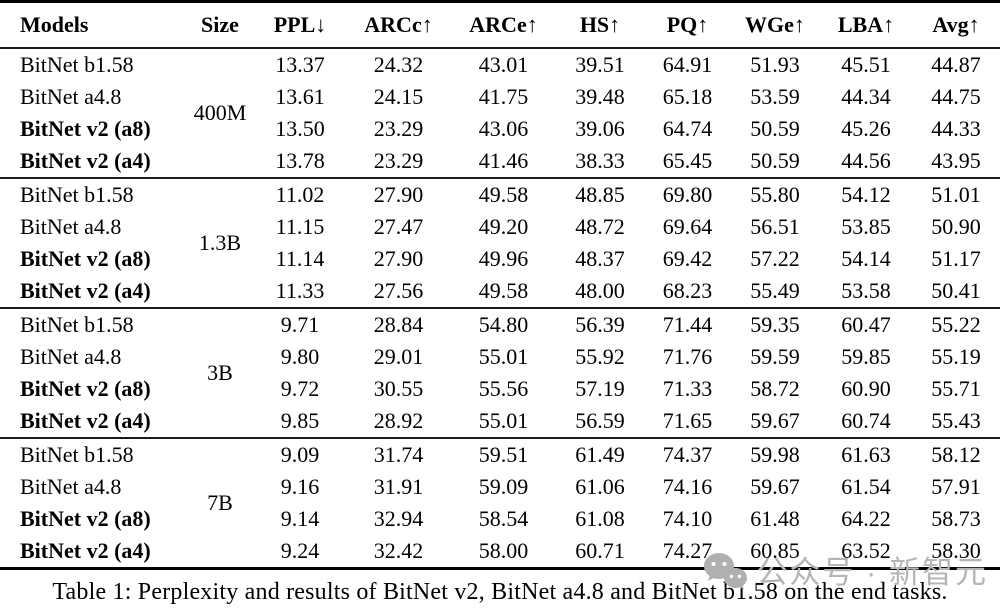  Describe the element at coordinates (687, 550) in the screenshot. I see `metric-value-cell: 74.27` at that location.